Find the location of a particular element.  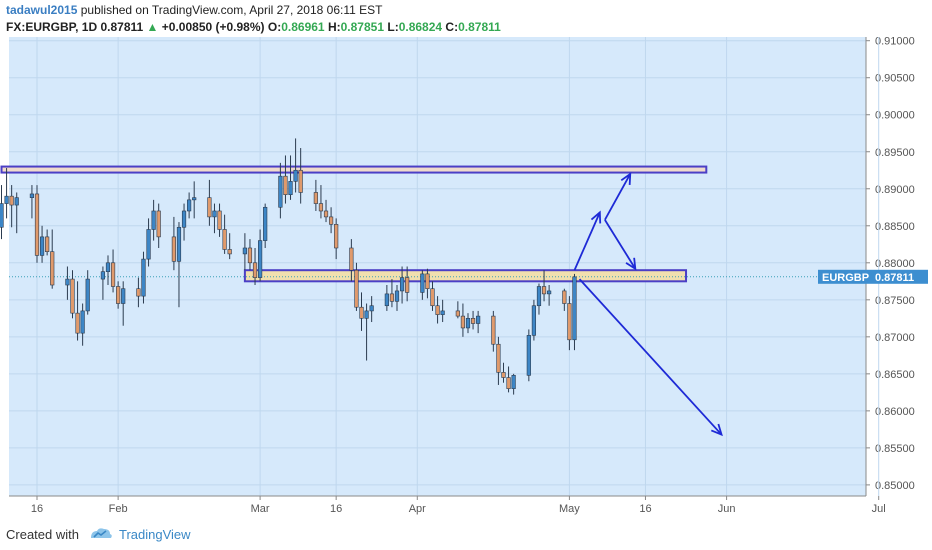

x-tick-label: Jul is located at coordinates (879, 509).